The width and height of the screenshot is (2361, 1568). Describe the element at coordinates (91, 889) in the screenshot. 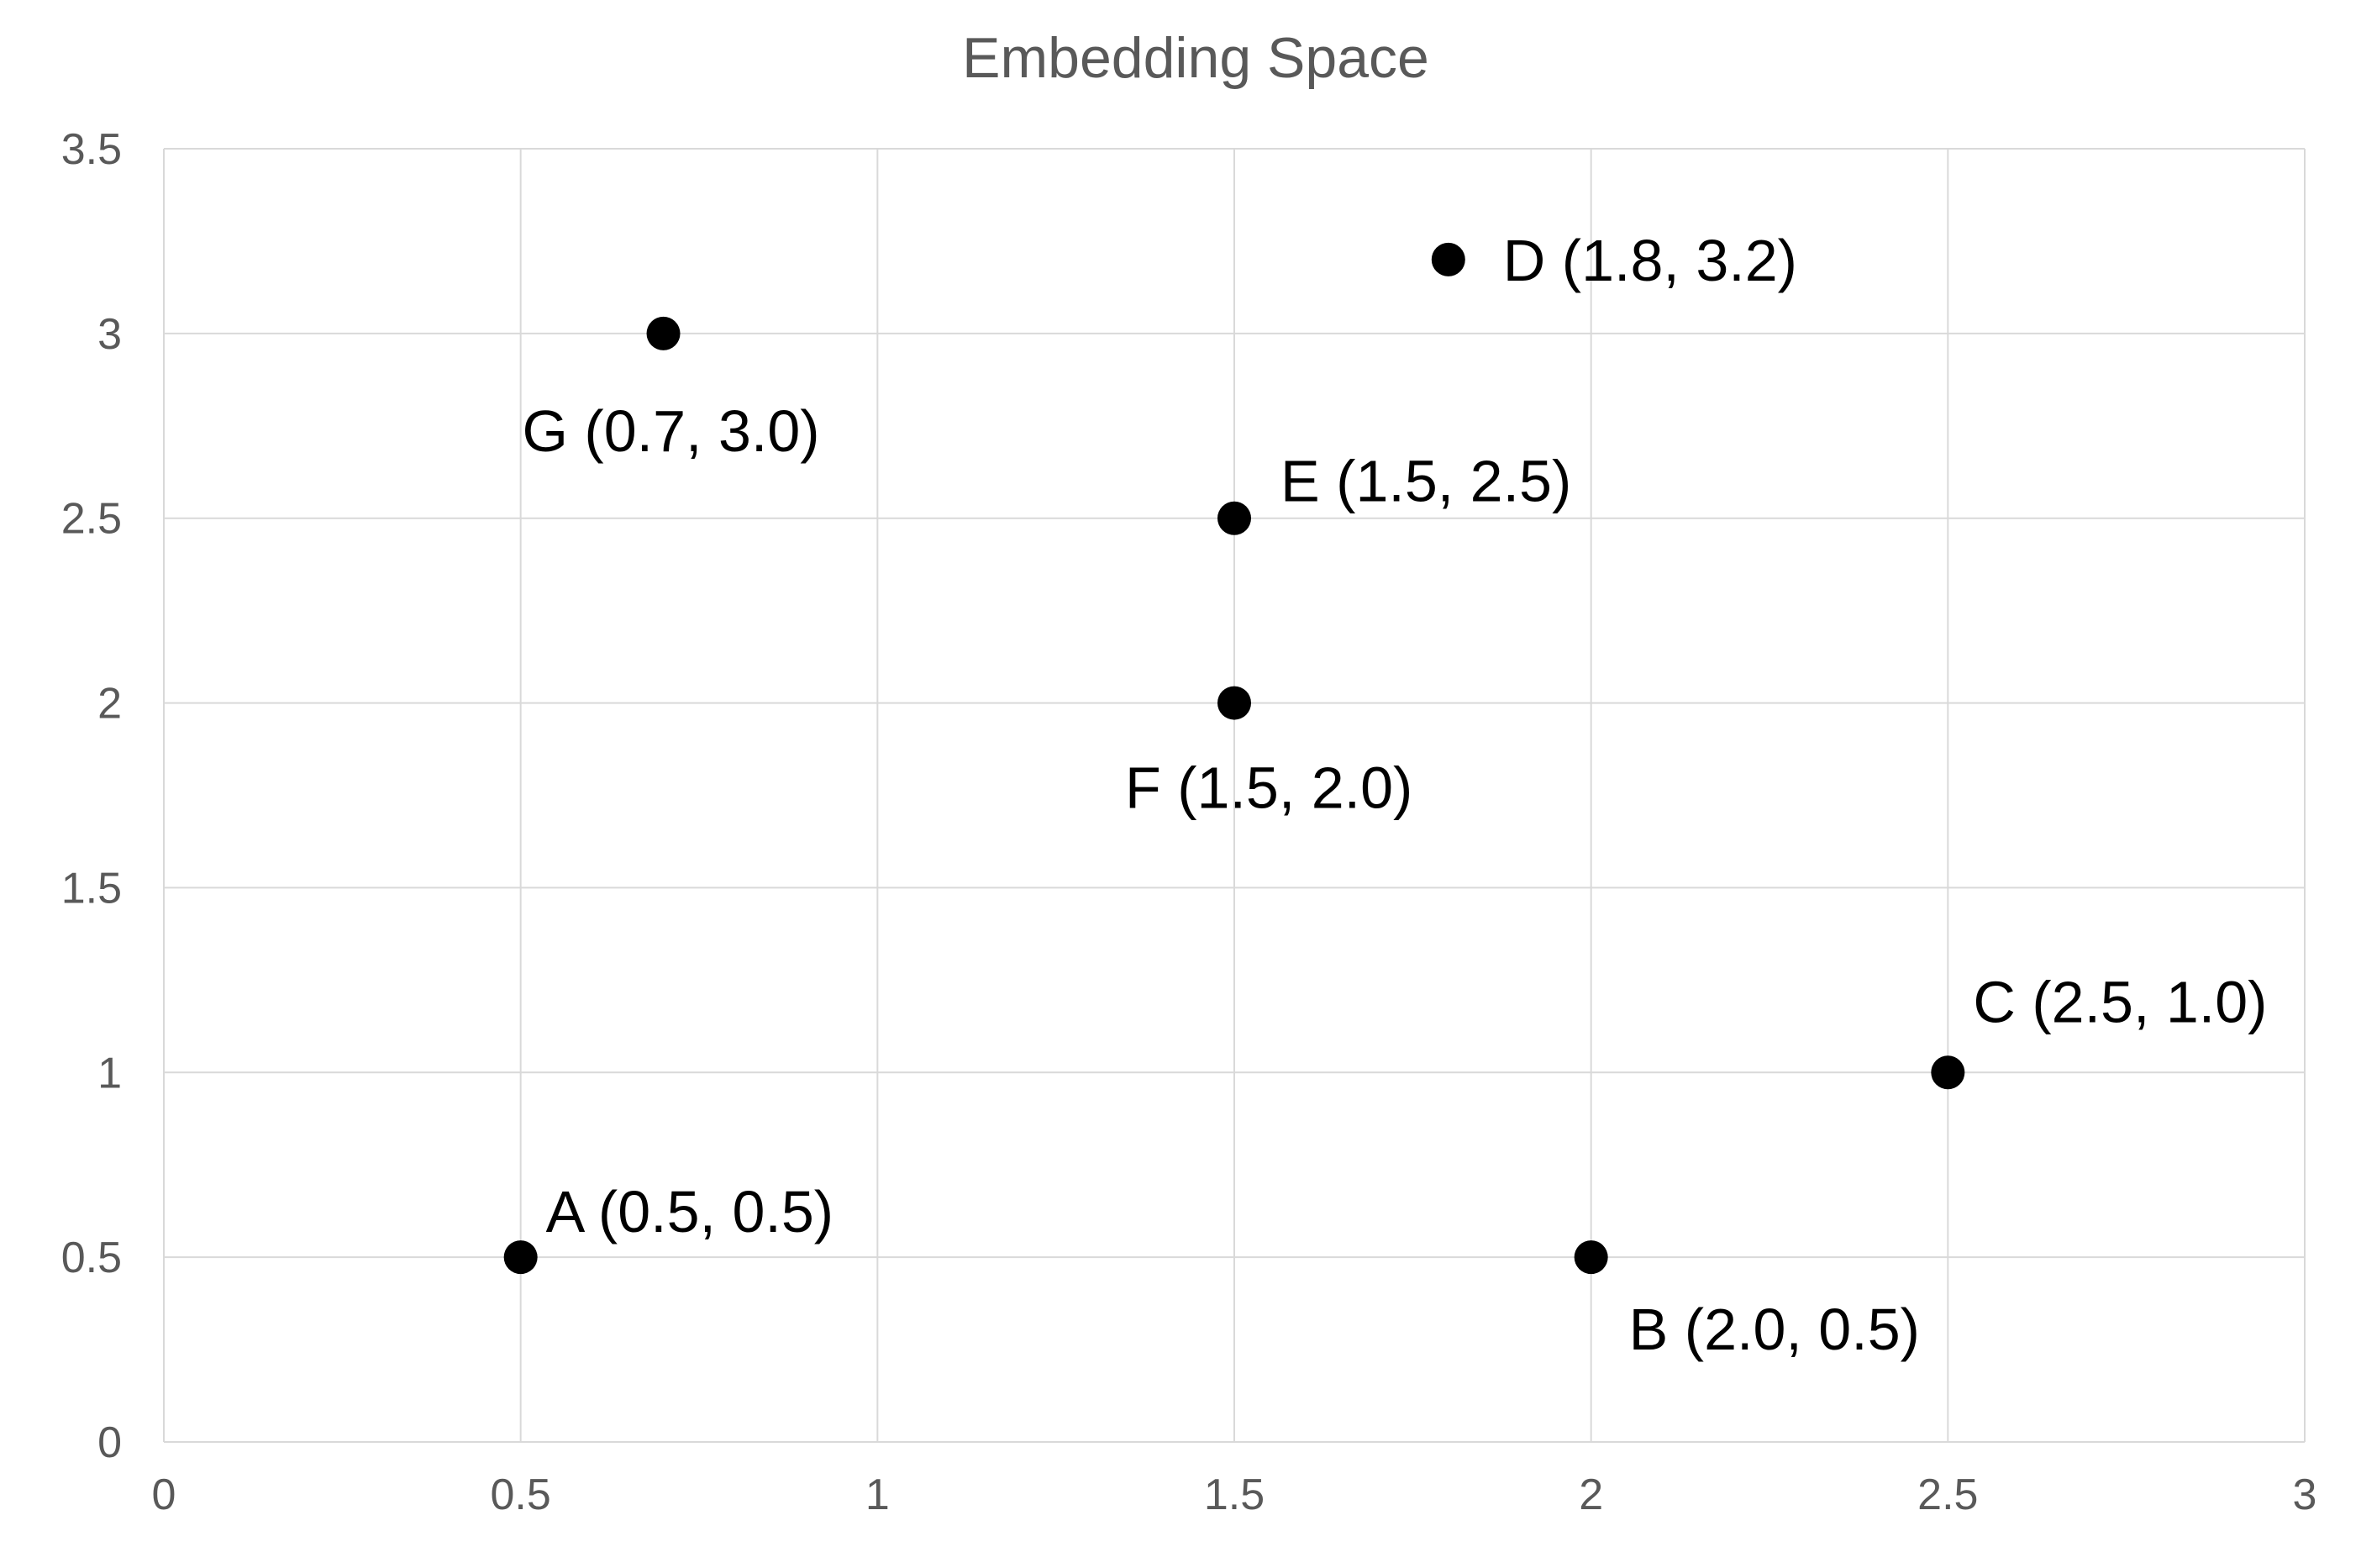

I see `y-tick-label: 1.5` at that location.